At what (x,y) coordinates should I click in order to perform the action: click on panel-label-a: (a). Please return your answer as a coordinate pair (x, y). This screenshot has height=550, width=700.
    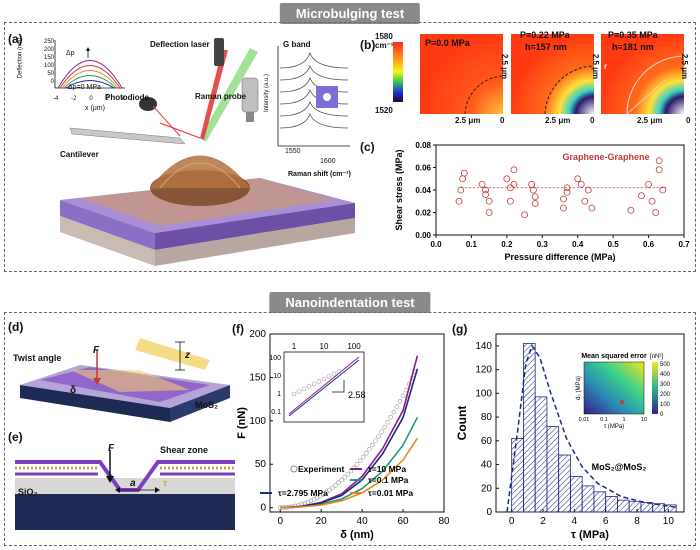
    Looking at the image, I should click on (15, 39).